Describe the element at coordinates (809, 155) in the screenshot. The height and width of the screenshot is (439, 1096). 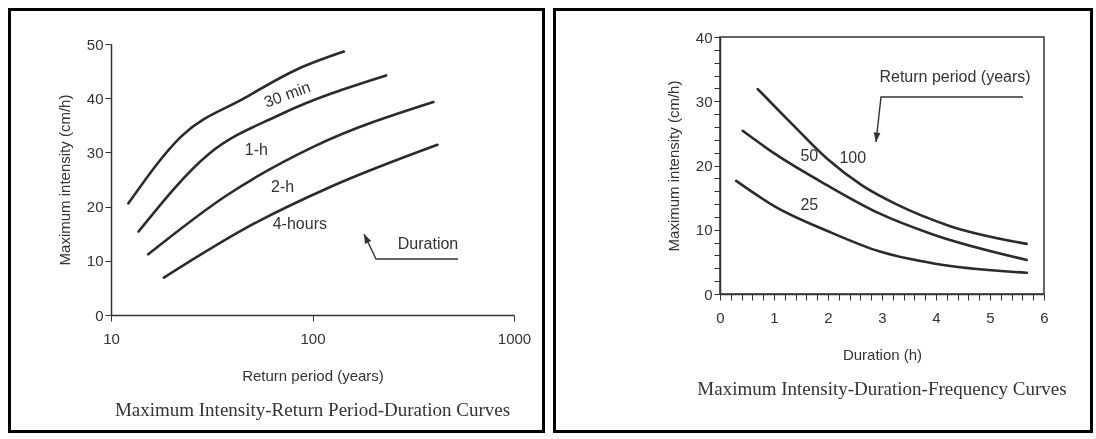
I see `series-label: 50` at that location.